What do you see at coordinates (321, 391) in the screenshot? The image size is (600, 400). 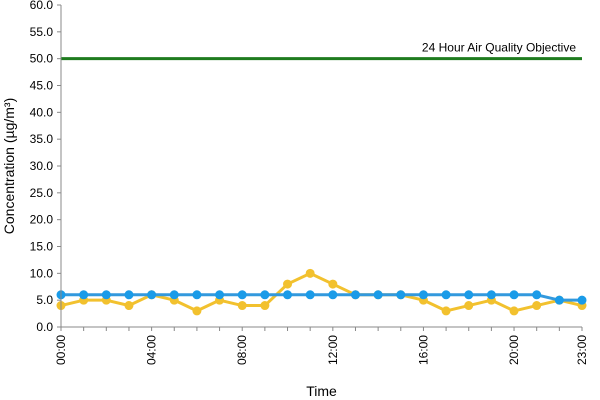 I see `x-axis-title: Time` at bounding box center [321, 391].